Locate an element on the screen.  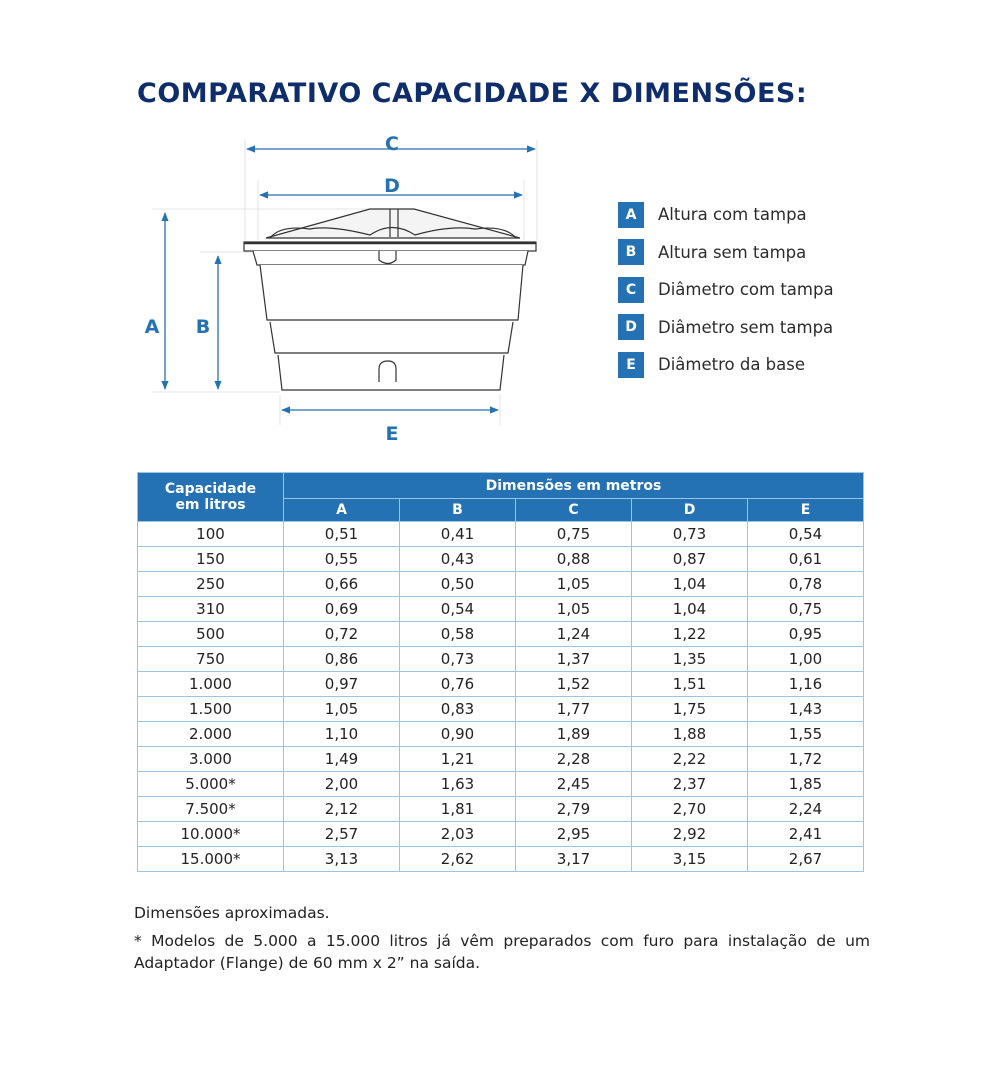
capacity-cell: 1.000 is located at coordinates (210, 684).